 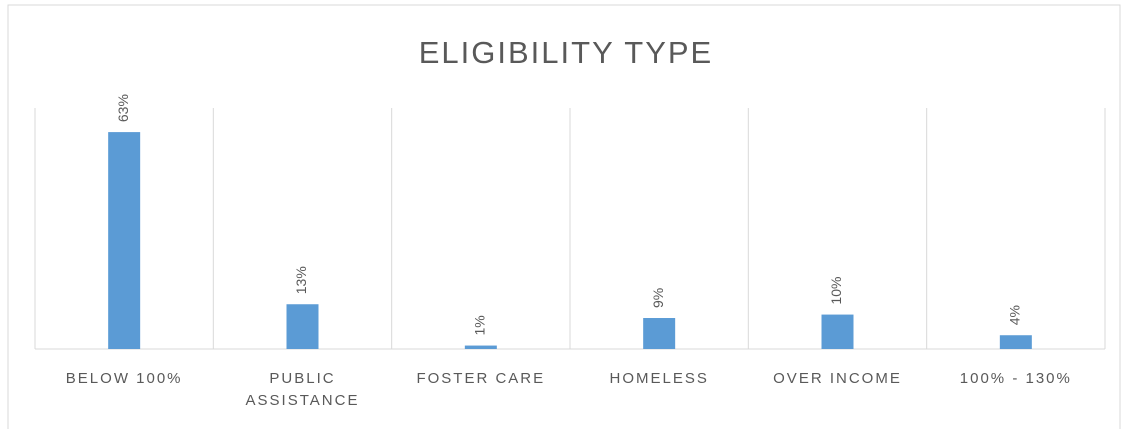 What do you see at coordinates (301, 280) in the screenshot?
I see `data-label: 13%` at bounding box center [301, 280].